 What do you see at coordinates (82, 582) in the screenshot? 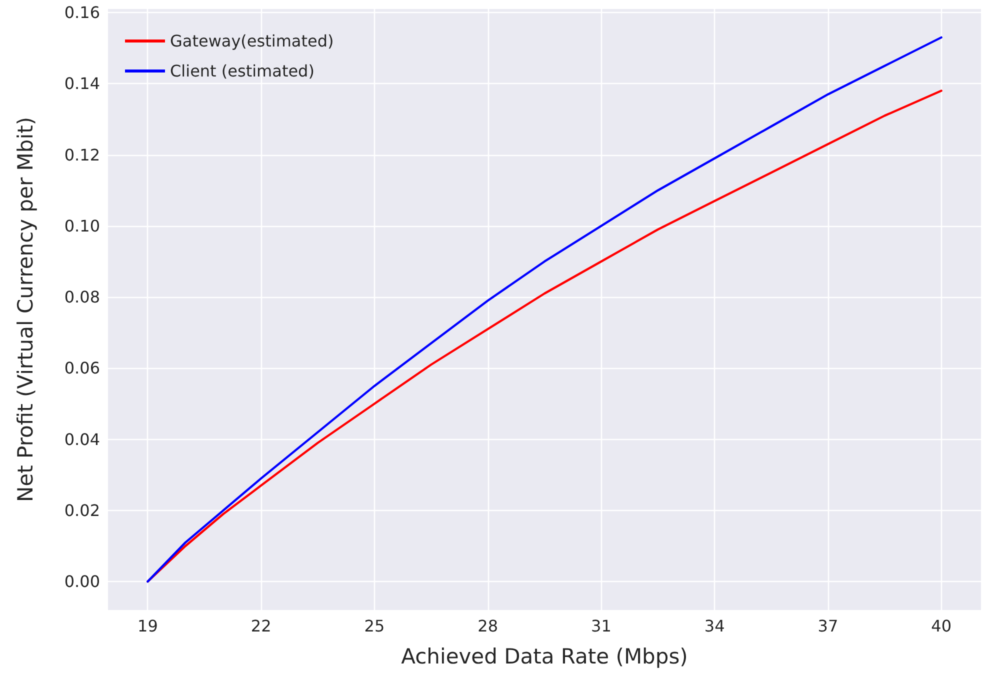
I see `y-tick-label: 0.00` at bounding box center [82, 582].